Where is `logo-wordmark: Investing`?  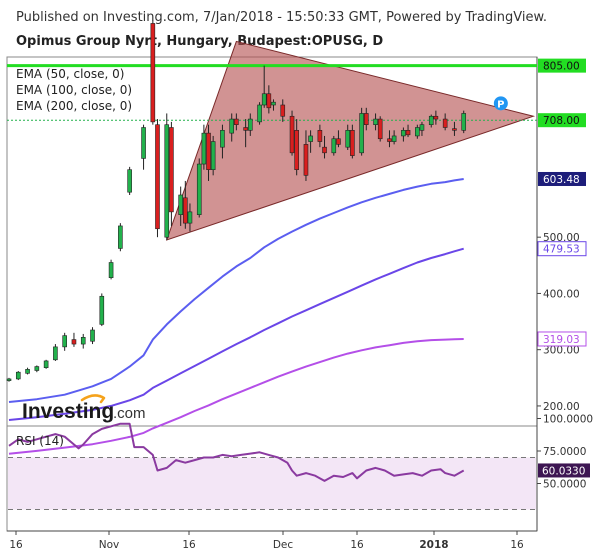 logo-wordmark: Investing is located at coordinates (68, 411).